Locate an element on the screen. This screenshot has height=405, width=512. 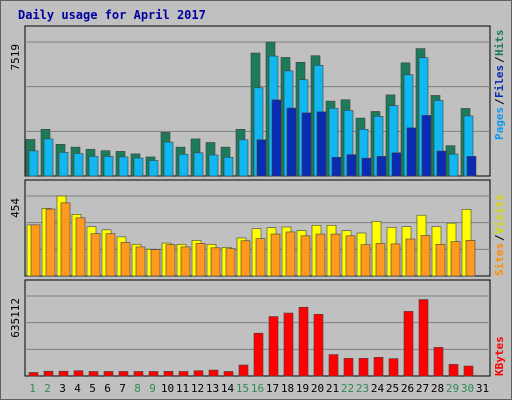
x-tick-label-31: 31 is located at coordinates (482, 388).